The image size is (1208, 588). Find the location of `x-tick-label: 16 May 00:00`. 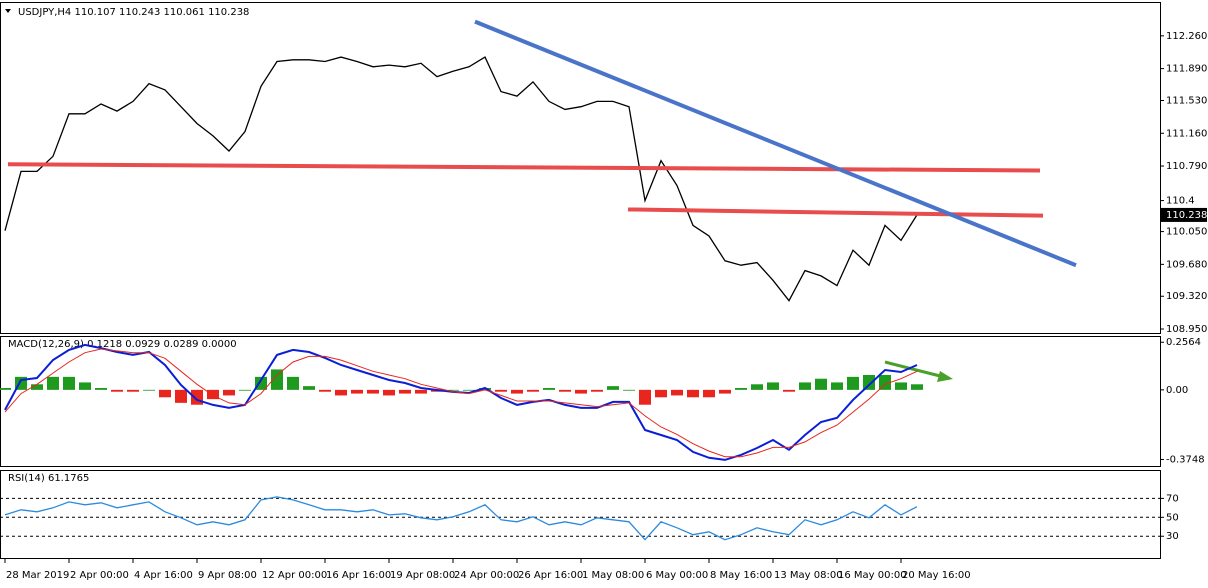

x-tick-label: 16 May 00:00 is located at coordinates (872, 575).